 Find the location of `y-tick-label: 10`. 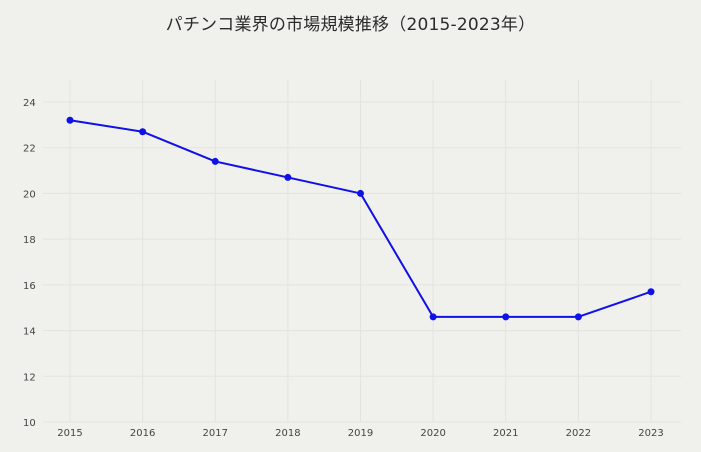

y-tick-label: 10 is located at coordinates (29, 423).